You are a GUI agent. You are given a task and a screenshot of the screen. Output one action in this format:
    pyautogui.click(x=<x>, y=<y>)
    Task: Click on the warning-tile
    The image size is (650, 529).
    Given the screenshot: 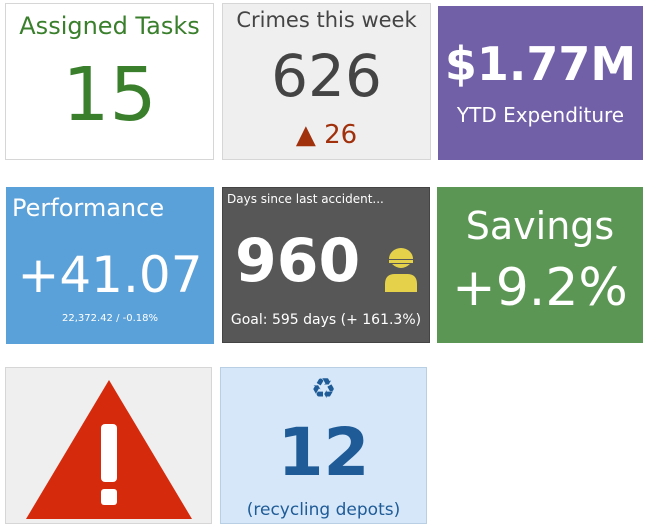 What is the action you would take?
    pyautogui.click(x=108, y=445)
    